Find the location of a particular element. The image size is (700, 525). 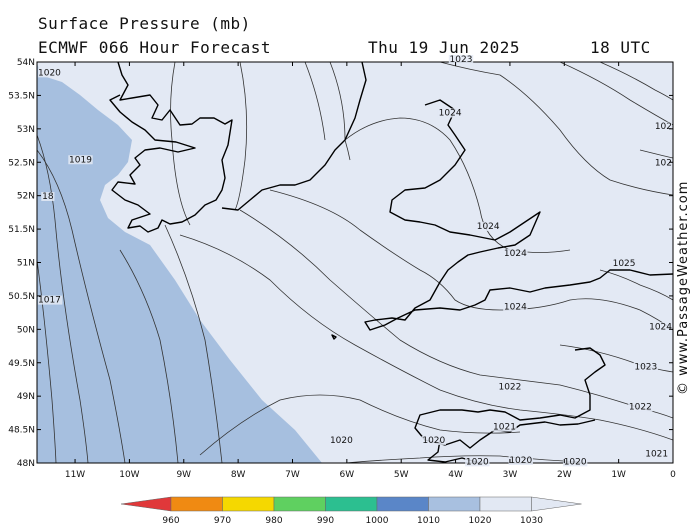

legend-label: 970 is located at coordinates (222, 520).